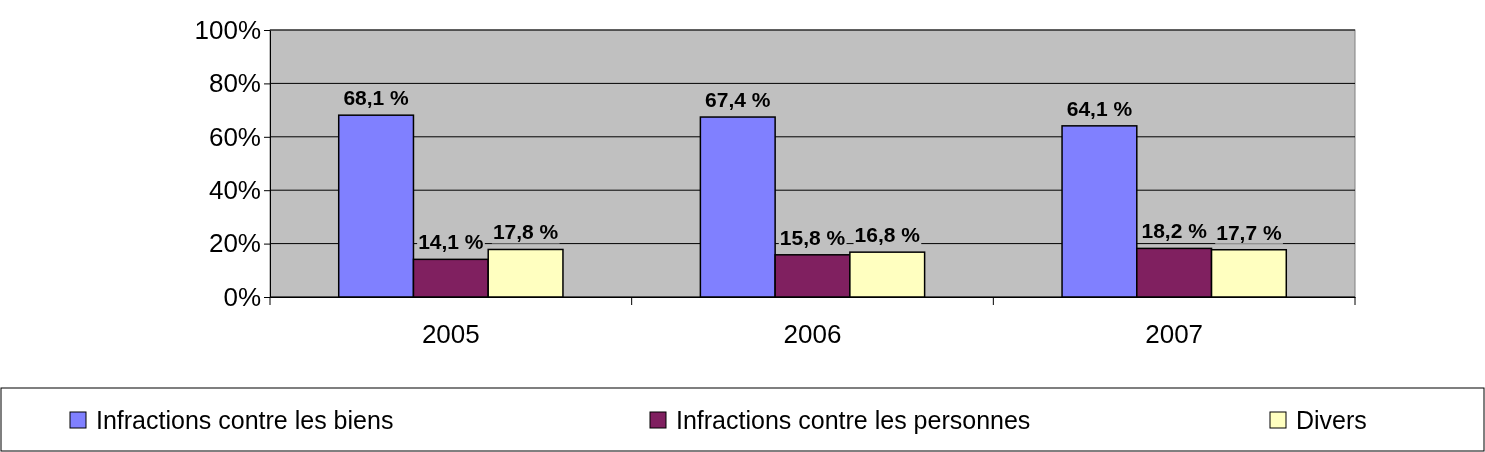  I want to click on legend-label: Infractions contre les personnes, so click(853, 420).